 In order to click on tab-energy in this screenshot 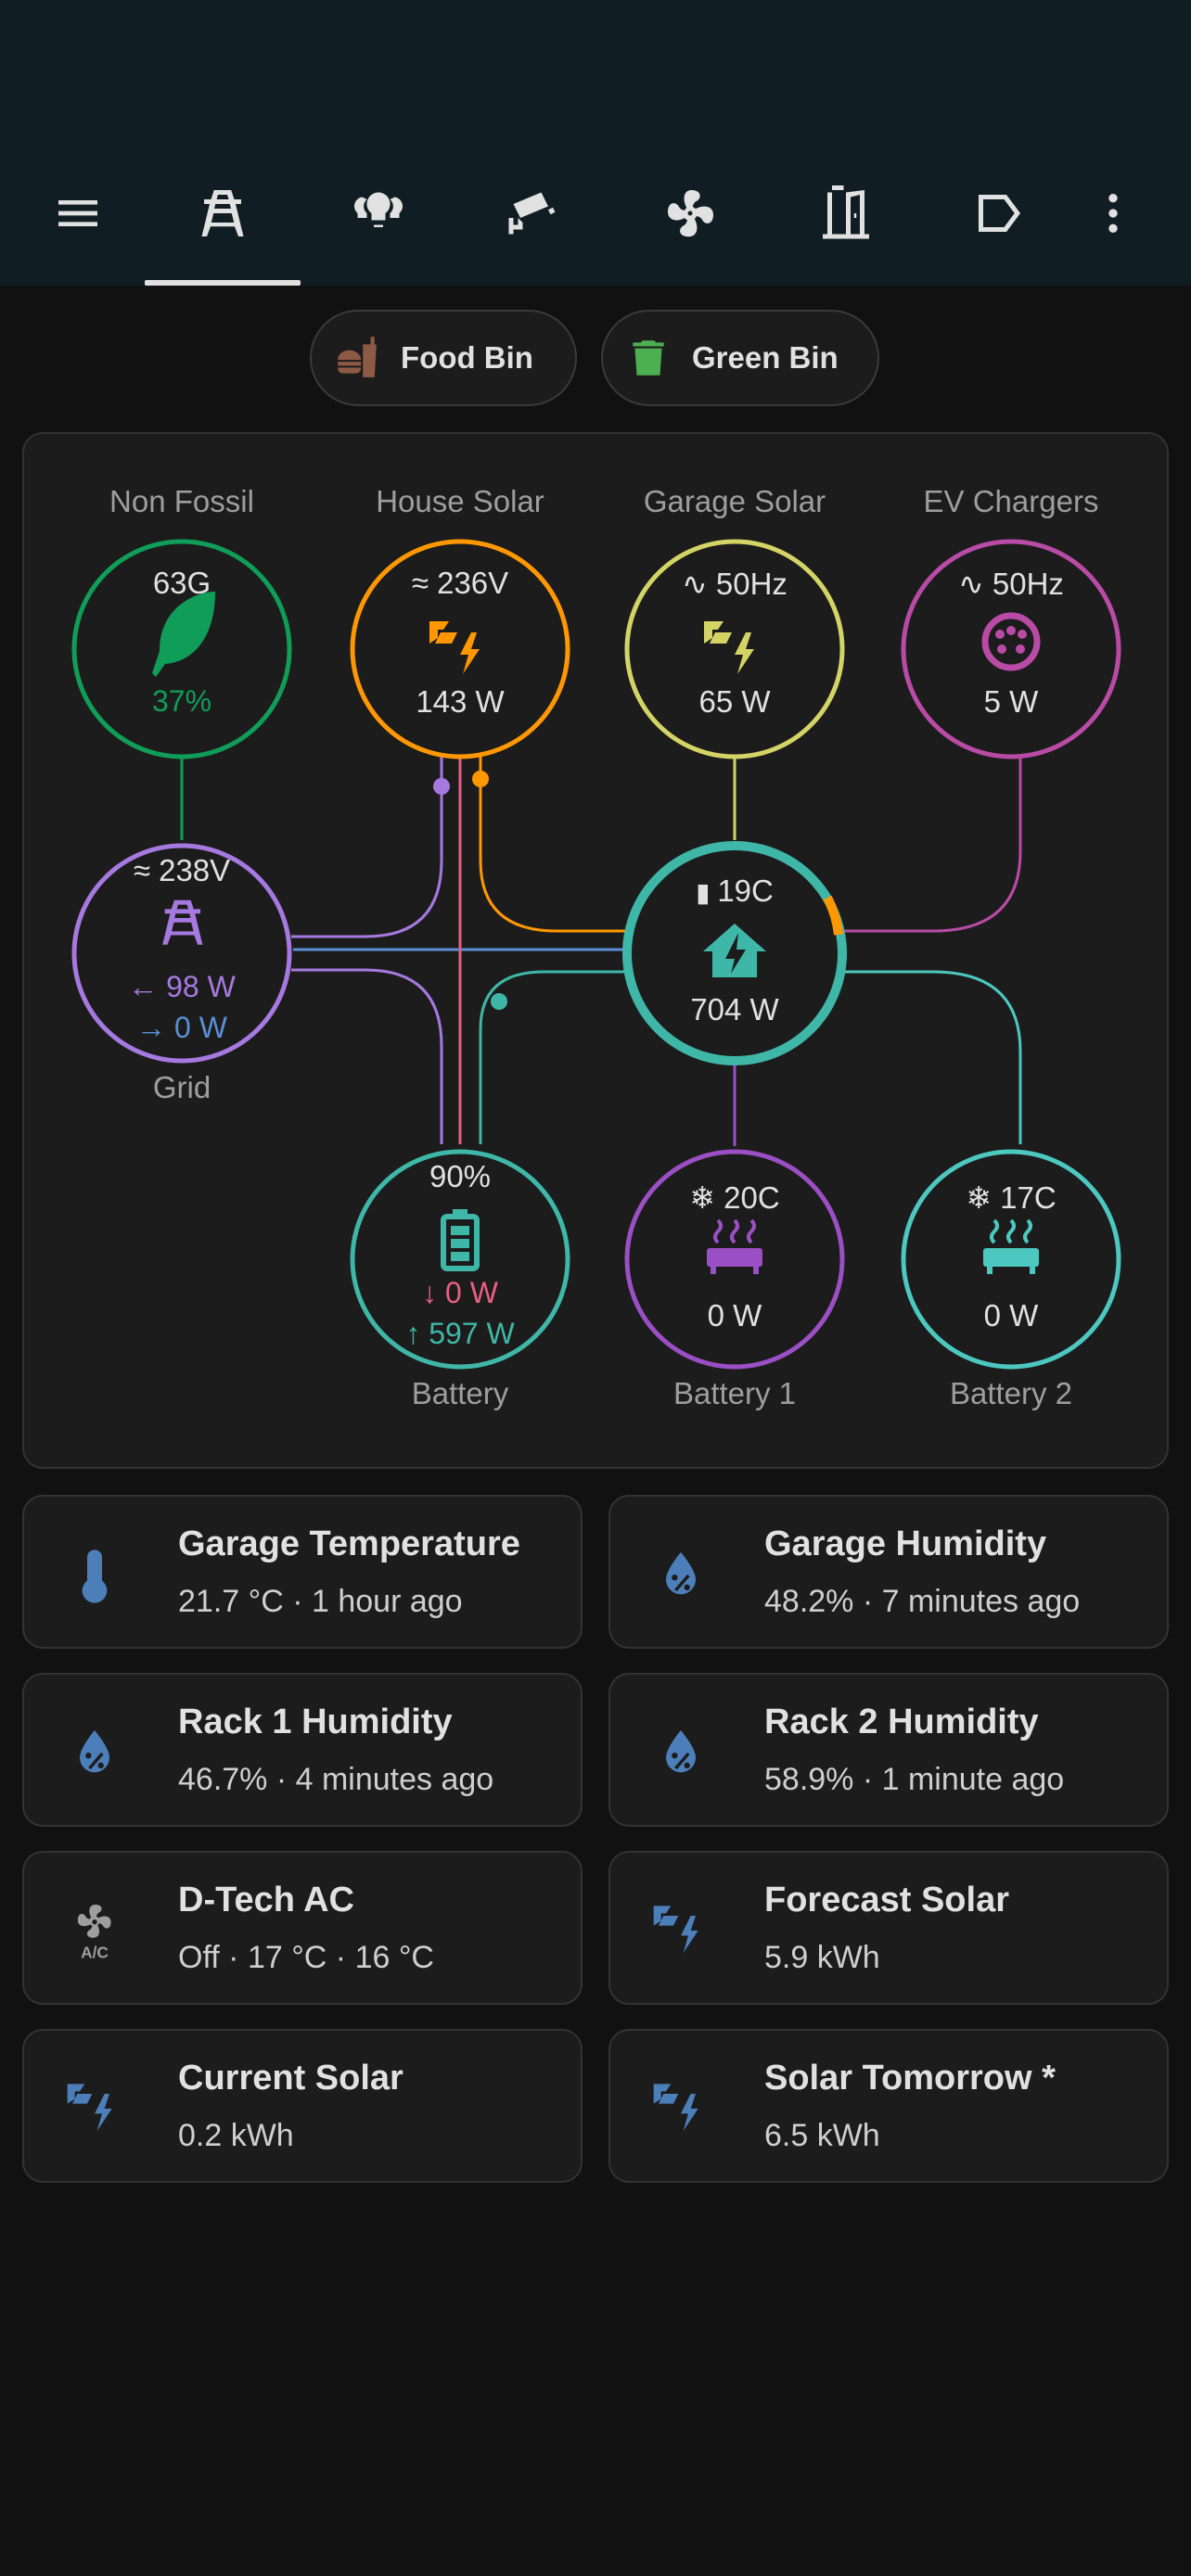, I will do `click(222, 213)`.